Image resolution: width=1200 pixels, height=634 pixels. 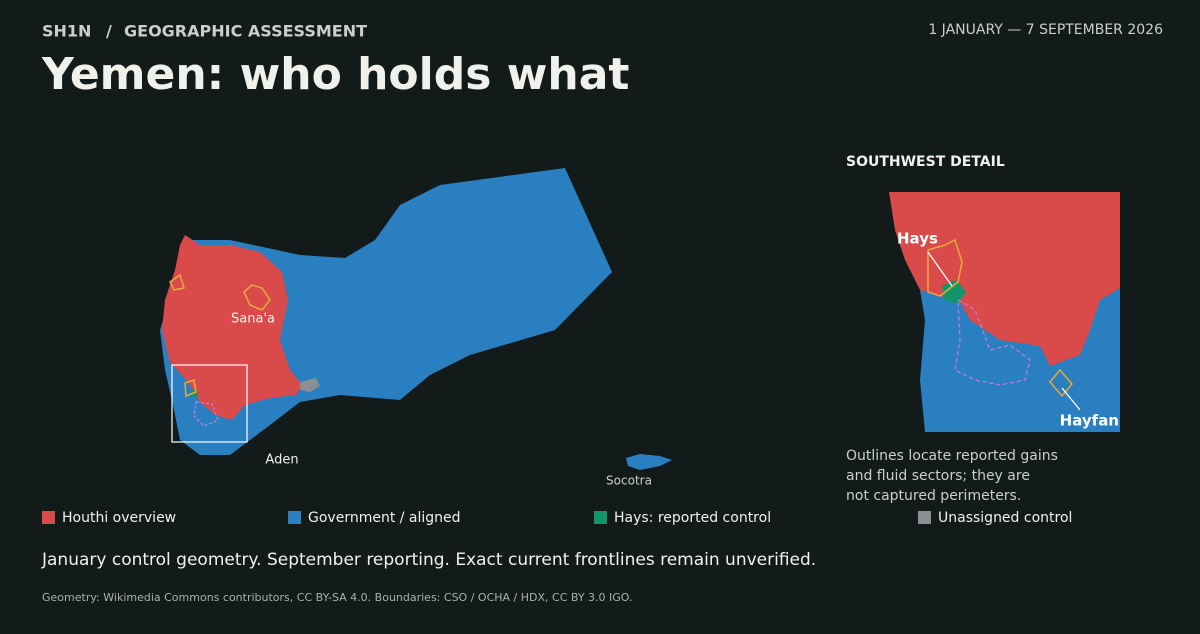 I want to click on note-line: and fluid sectors; they are, so click(x=938, y=476).